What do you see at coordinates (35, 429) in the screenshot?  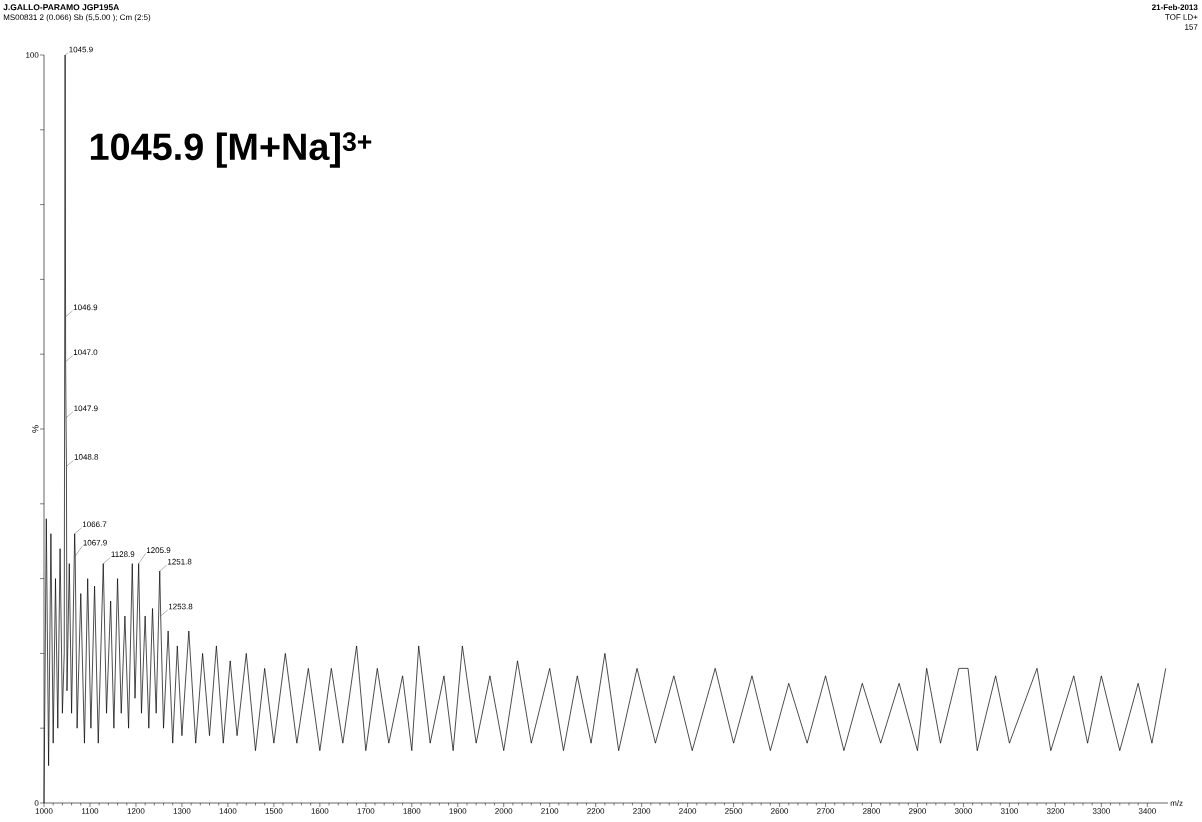 I see `y-axis-title: %` at bounding box center [35, 429].